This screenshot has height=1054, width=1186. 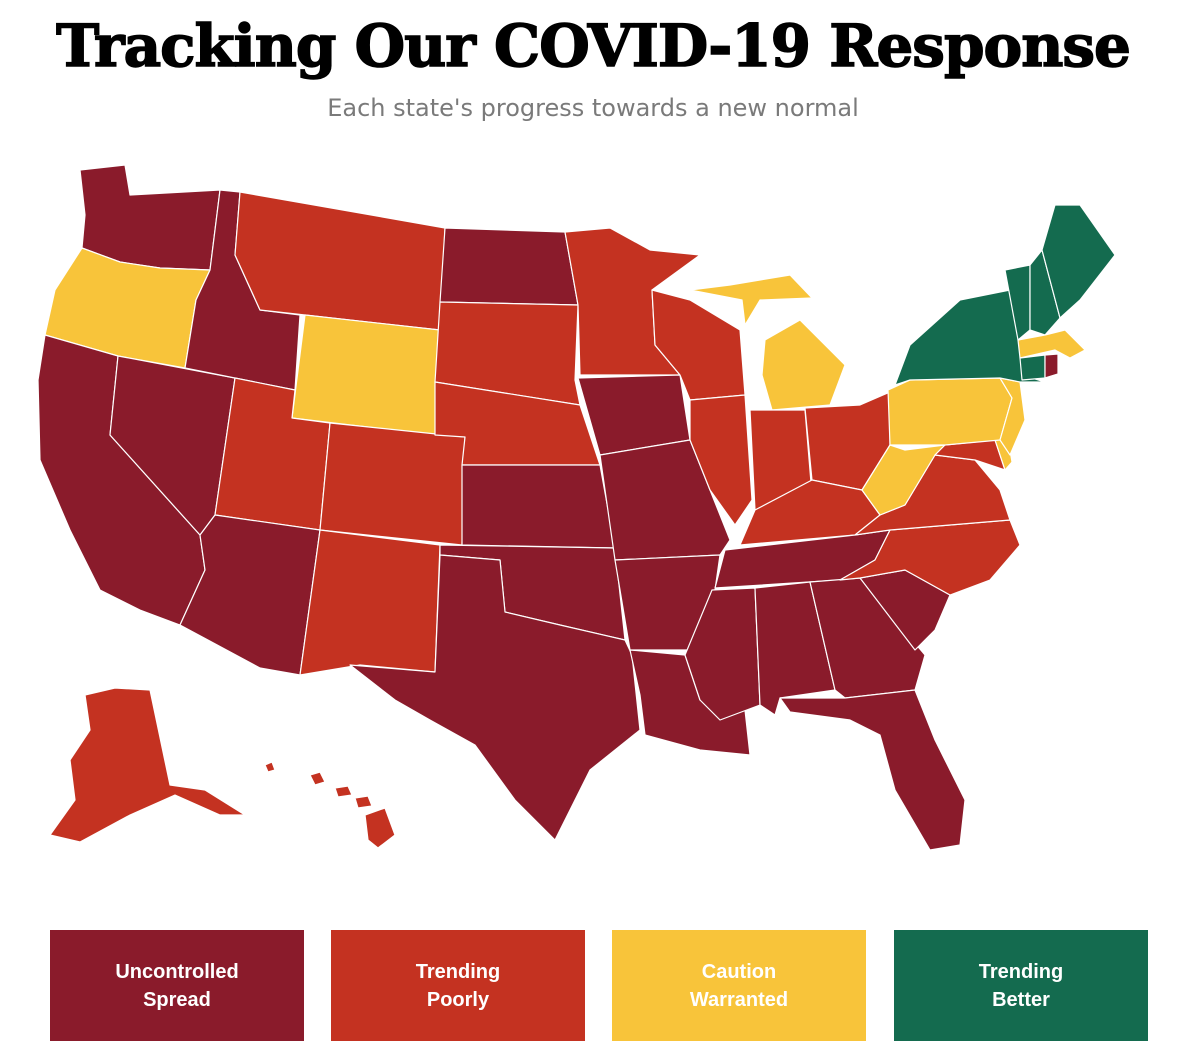 I want to click on legend-label-trending-poorly: Trending Poorly, so click(x=458, y=985).